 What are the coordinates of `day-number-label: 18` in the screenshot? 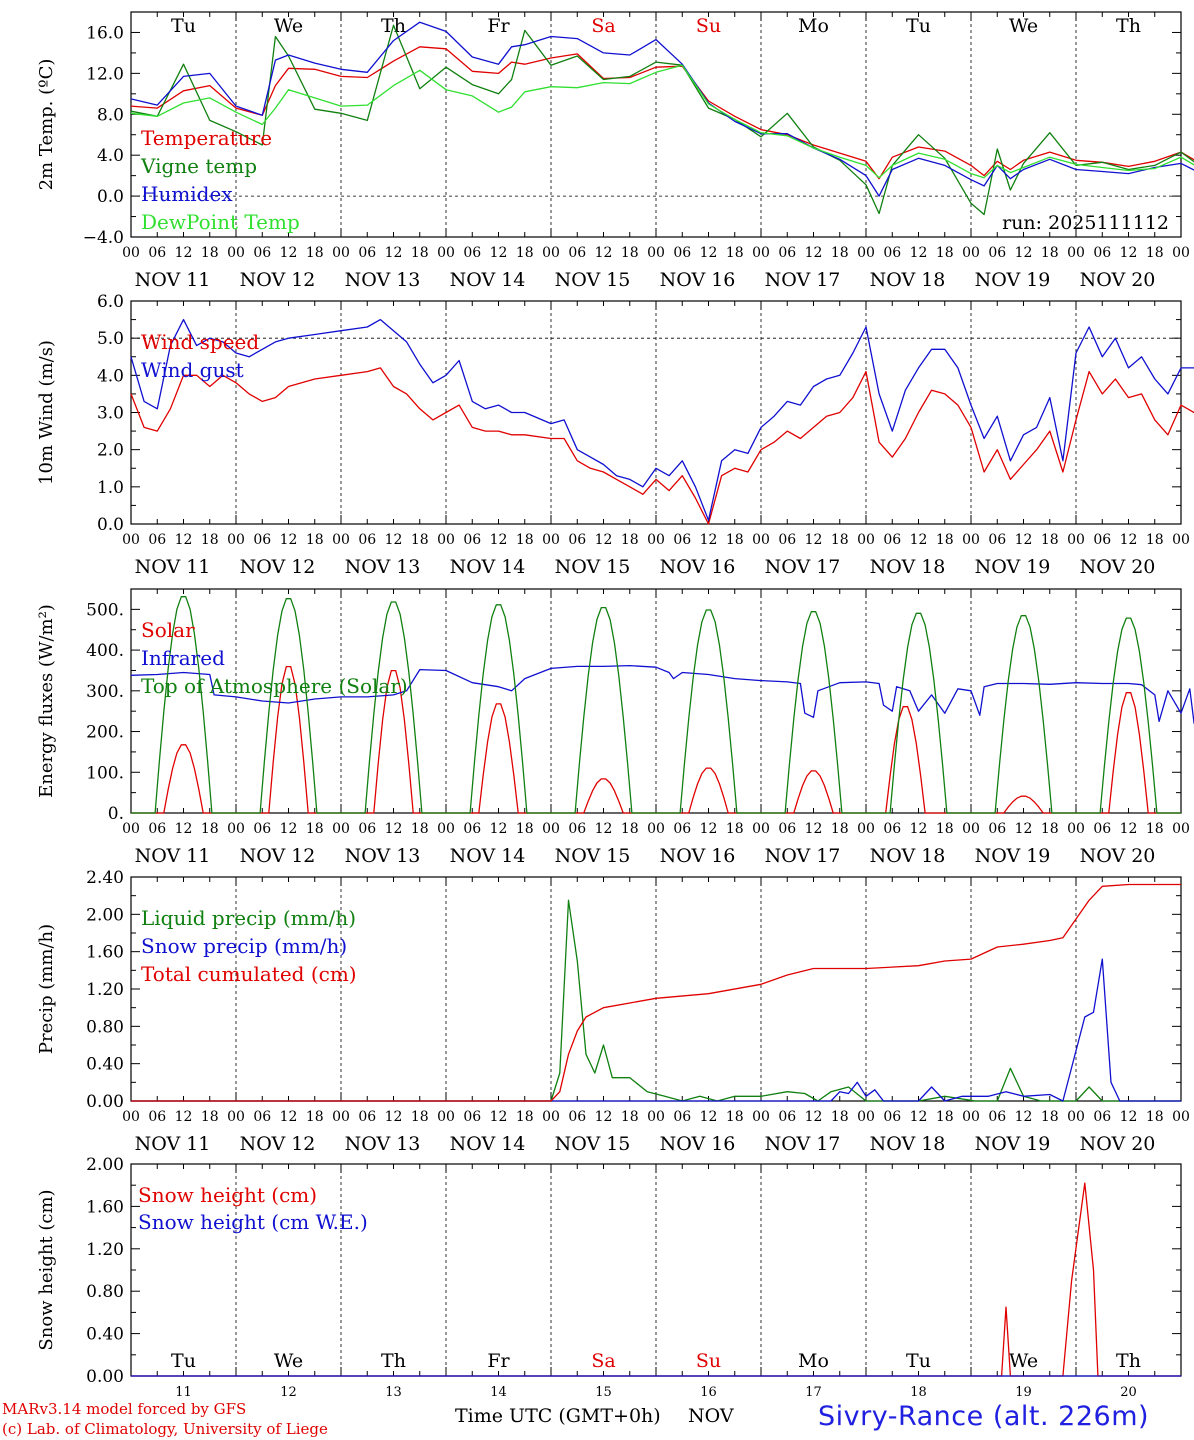 It's located at (918, 1392).